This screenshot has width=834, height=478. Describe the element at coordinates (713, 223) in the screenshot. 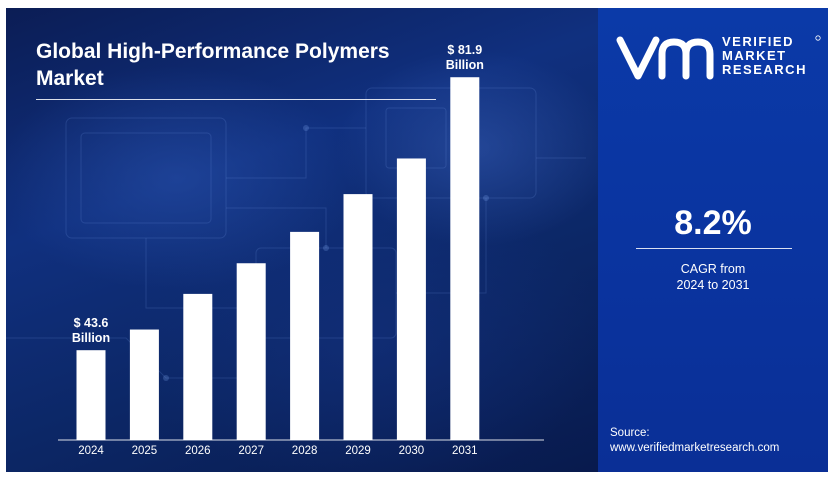

I see `cagr-value: 8.2%` at that location.